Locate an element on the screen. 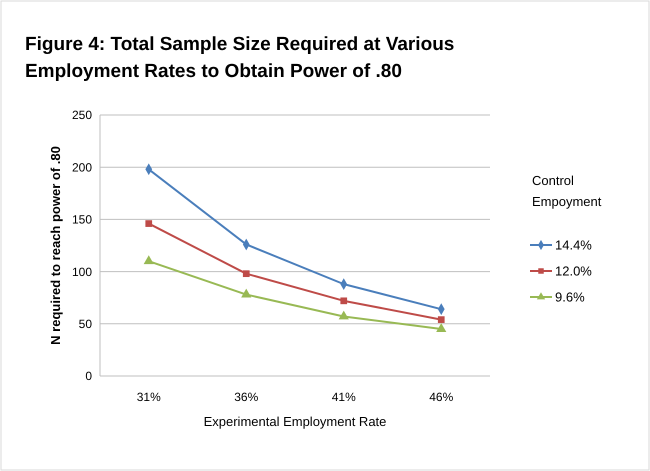 This screenshot has width=650, height=471. x-tick-label: 46% is located at coordinates (441, 397).